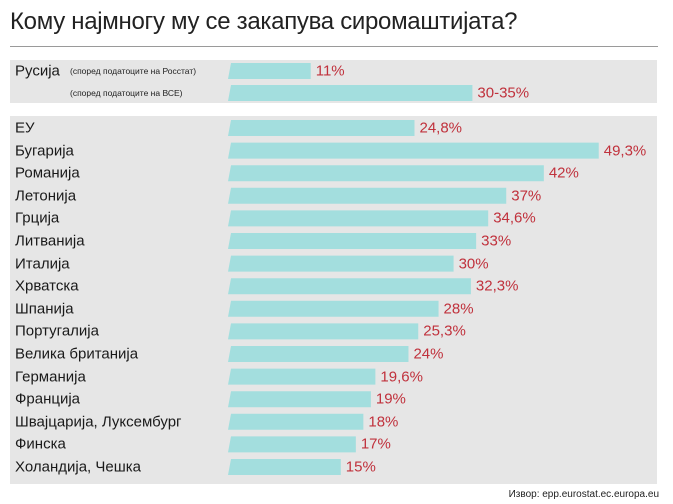 The height and width of the screenshot is (504, 673). I want to click on value-label: 37%, so click(526, 196).